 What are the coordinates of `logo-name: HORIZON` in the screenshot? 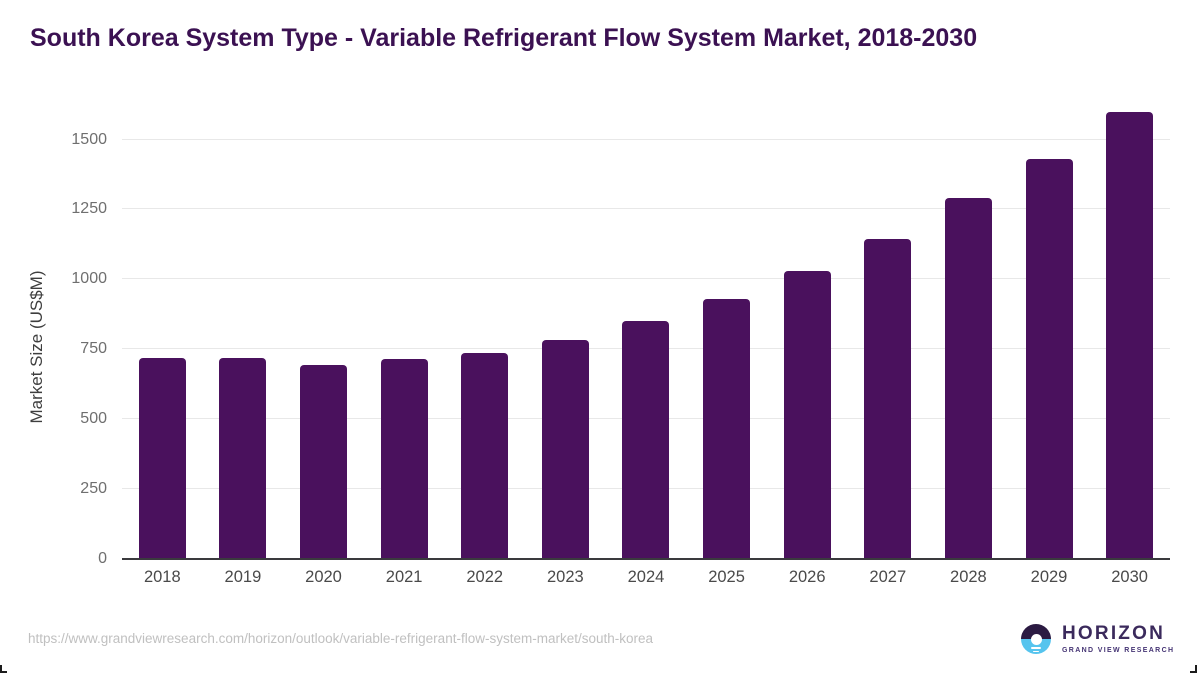 It's located at (1114, 634).